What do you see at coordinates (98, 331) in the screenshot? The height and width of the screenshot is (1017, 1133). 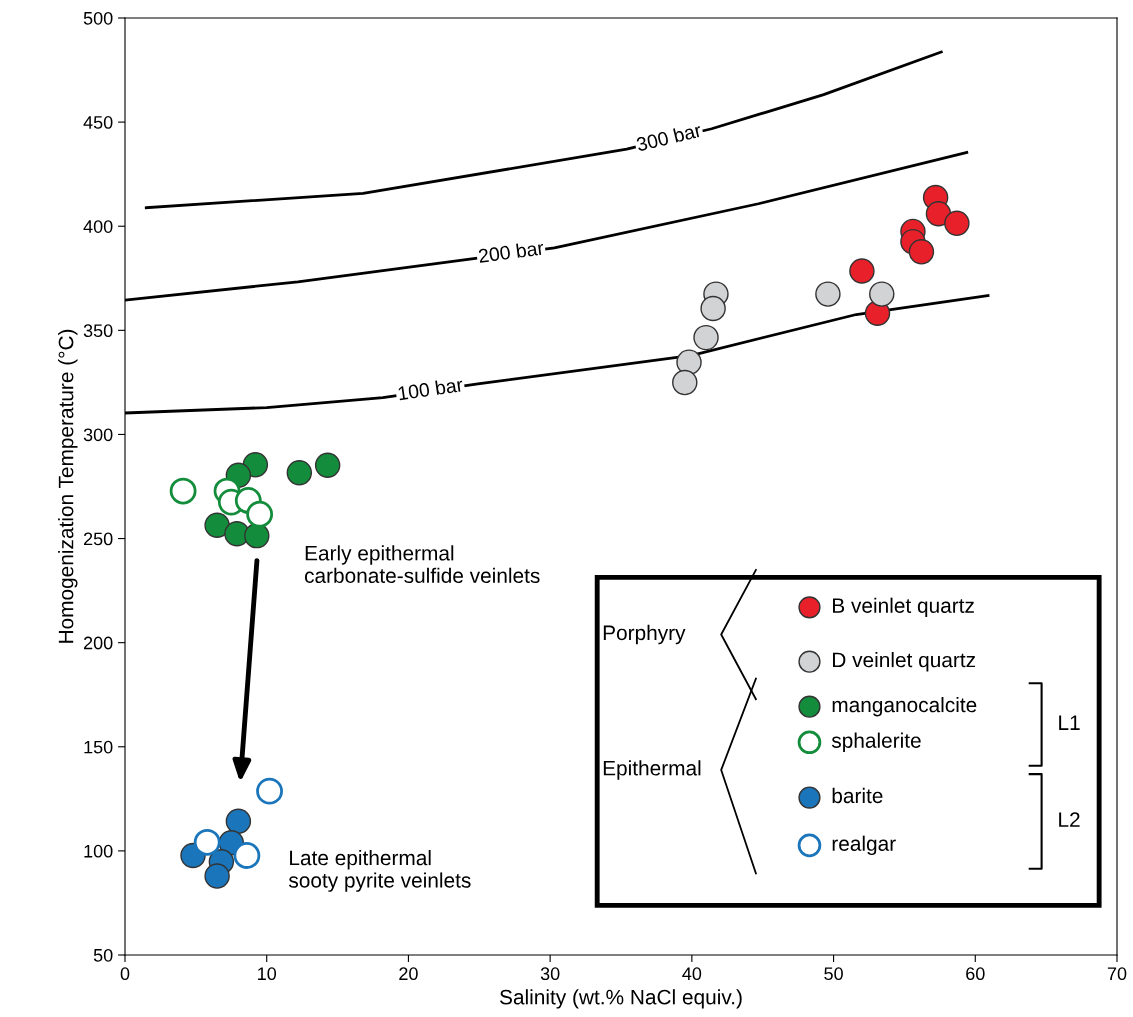 I see `y-tick-label: 350` at bounding box center [98, 331].